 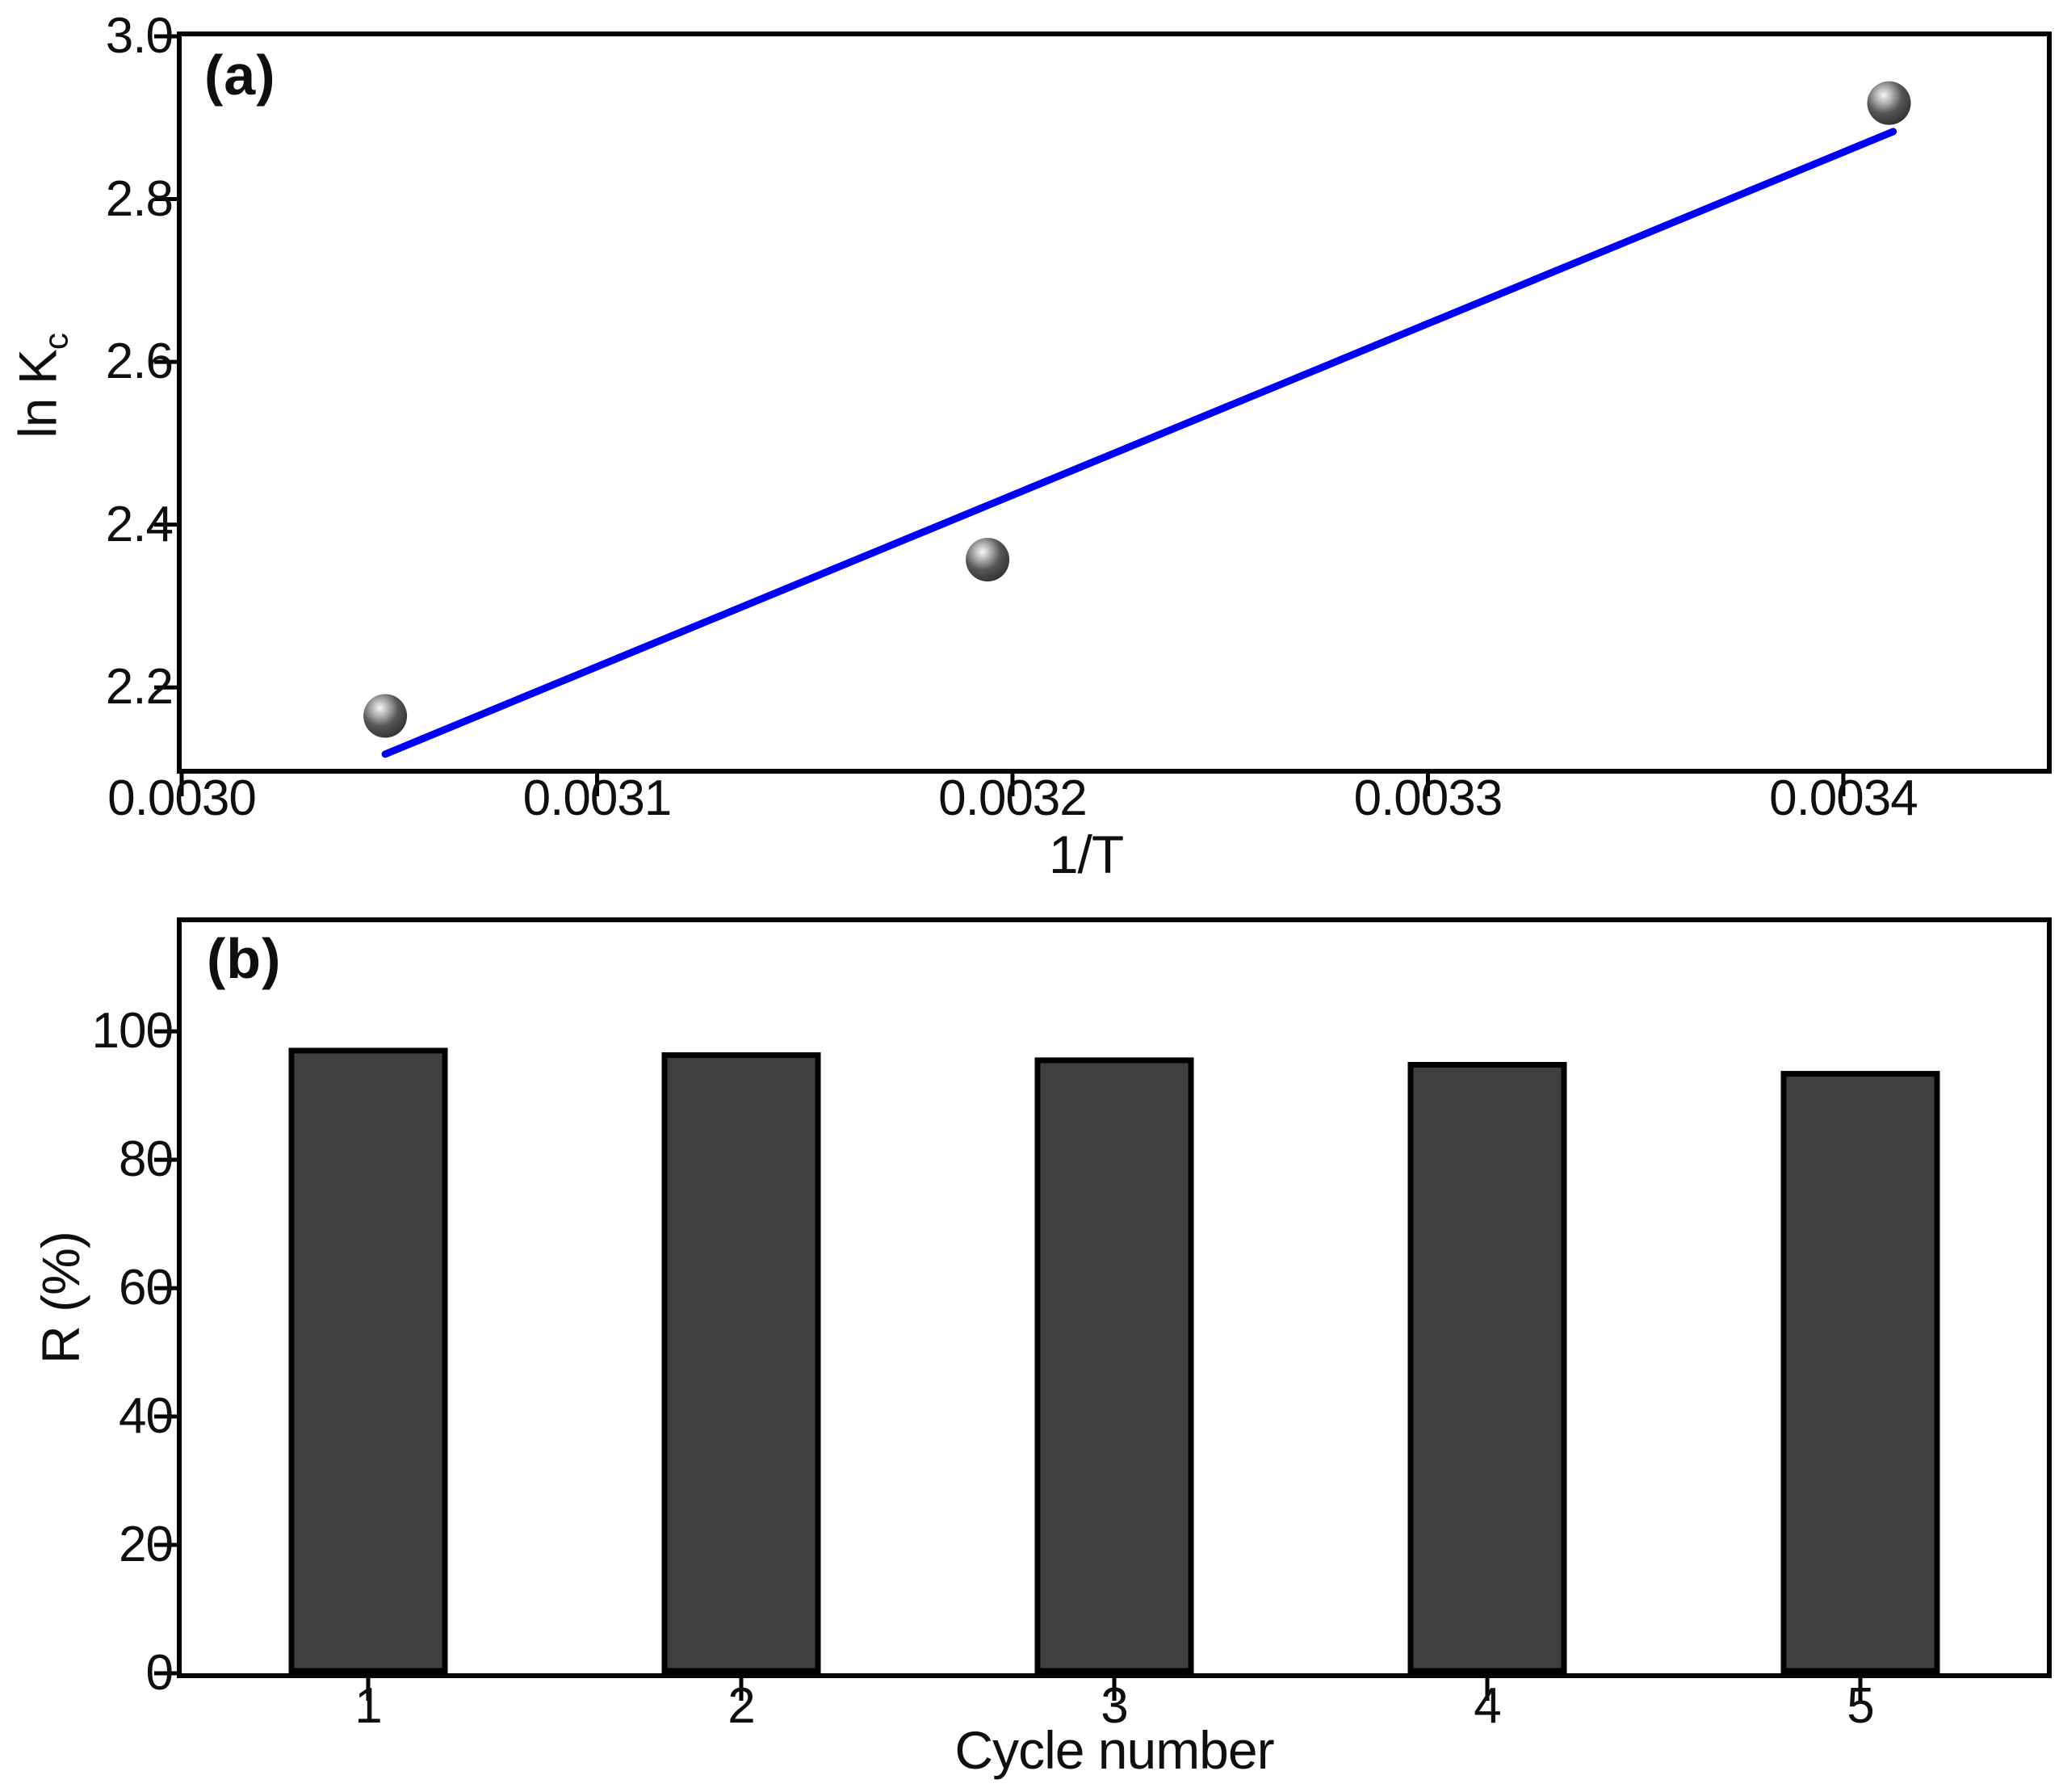 What do you see at coordinates (132, 1031) in the screenshot?
I see `y-tick-label: 100` at bounding box center [132, 1031].